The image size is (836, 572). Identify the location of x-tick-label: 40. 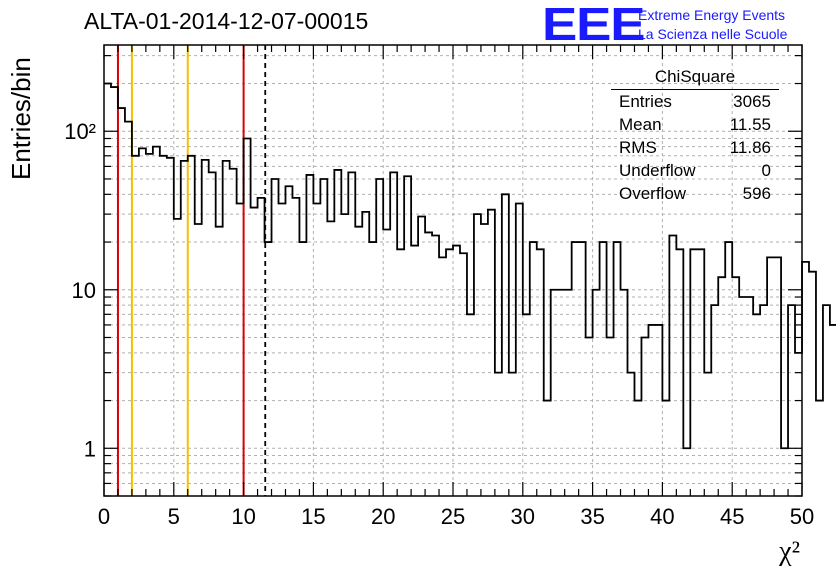
(662, 516).